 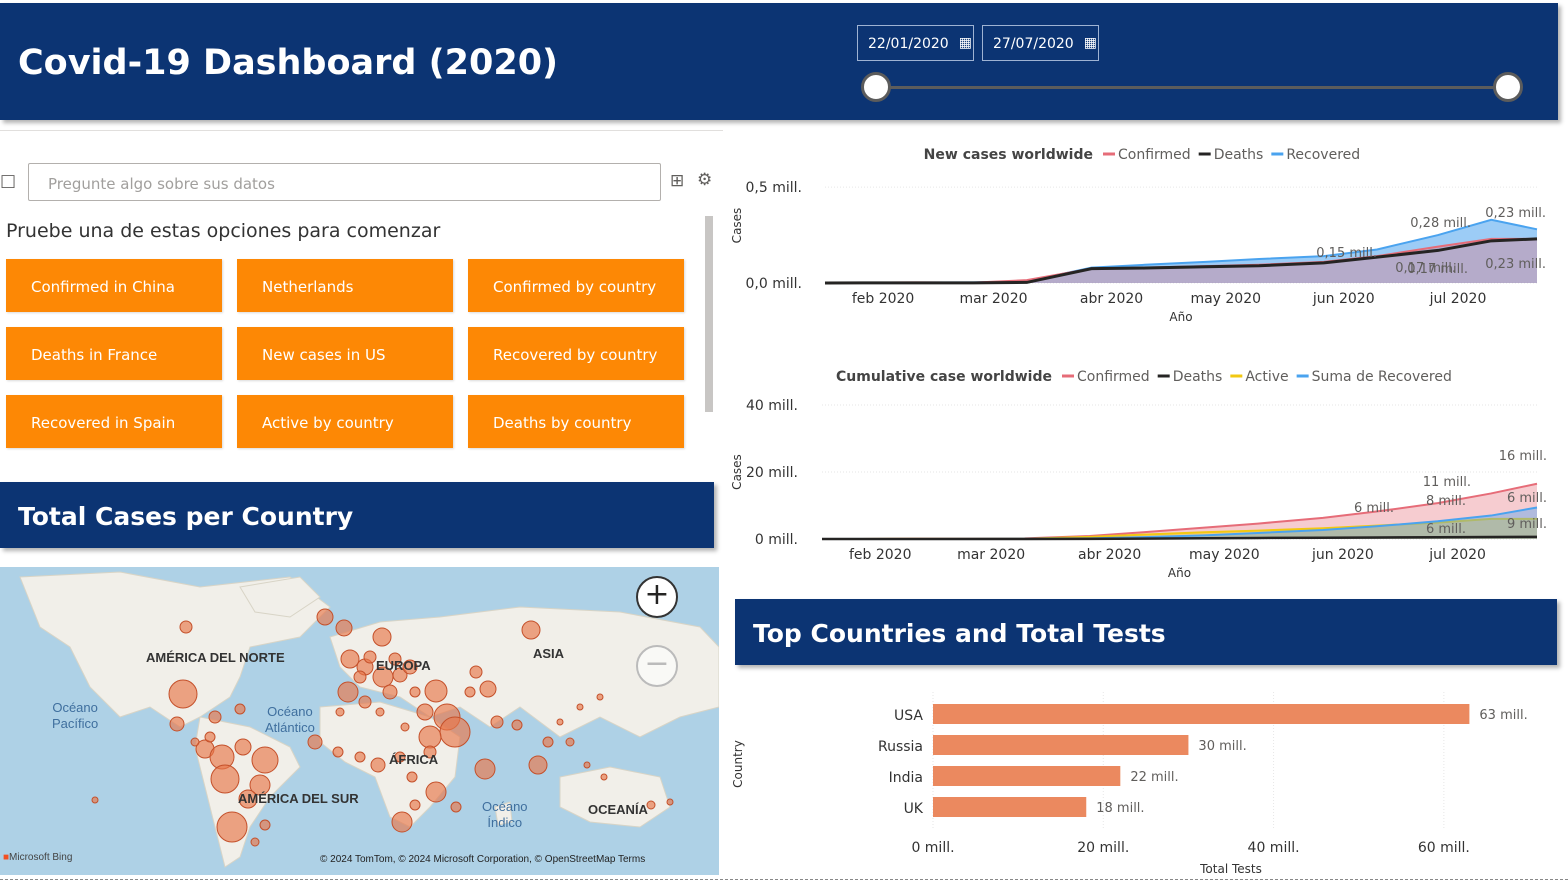 What do you see at coordinates (1224, 555) in the screenshot?
I see `x-tick-label: may 2020` at bounding box center [1224, 555].